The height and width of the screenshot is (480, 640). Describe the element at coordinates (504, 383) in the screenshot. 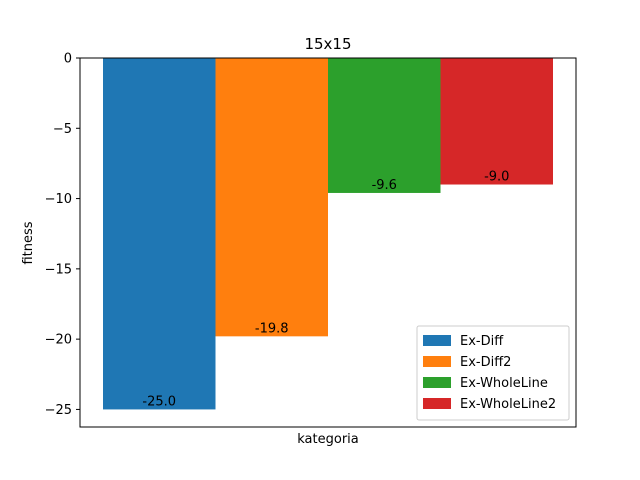

I see `legend-label-ex-wholeline: Ex-WholeLine` at that location.